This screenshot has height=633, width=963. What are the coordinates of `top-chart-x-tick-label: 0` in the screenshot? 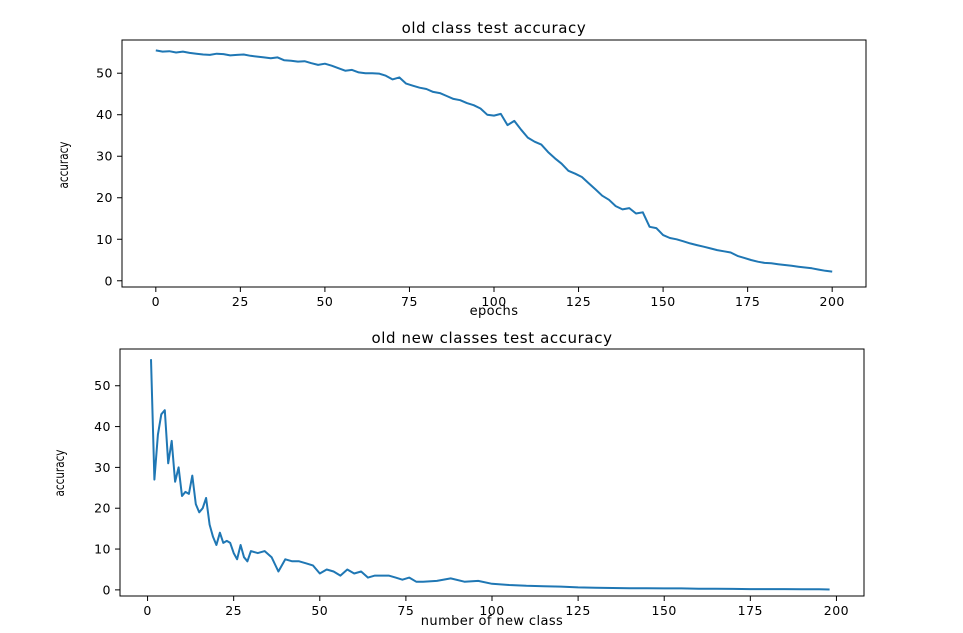 It's located at (156, 301).